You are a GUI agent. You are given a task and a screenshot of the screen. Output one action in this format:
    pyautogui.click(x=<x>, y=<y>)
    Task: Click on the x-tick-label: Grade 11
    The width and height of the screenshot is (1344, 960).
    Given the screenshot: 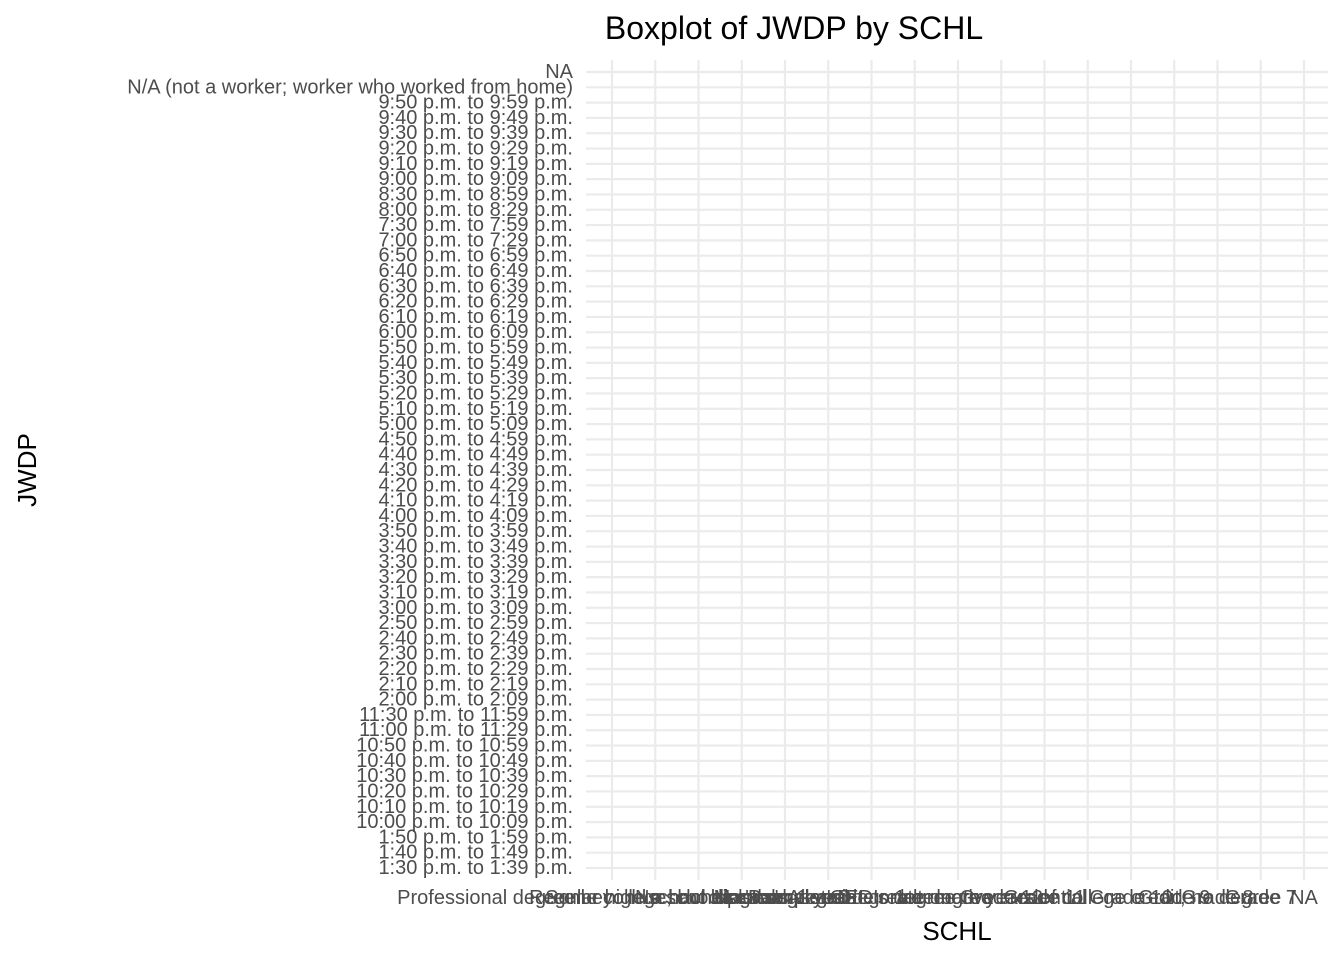 What is the action you would take?
    pyautogui.click(x=1045, y=898)
    